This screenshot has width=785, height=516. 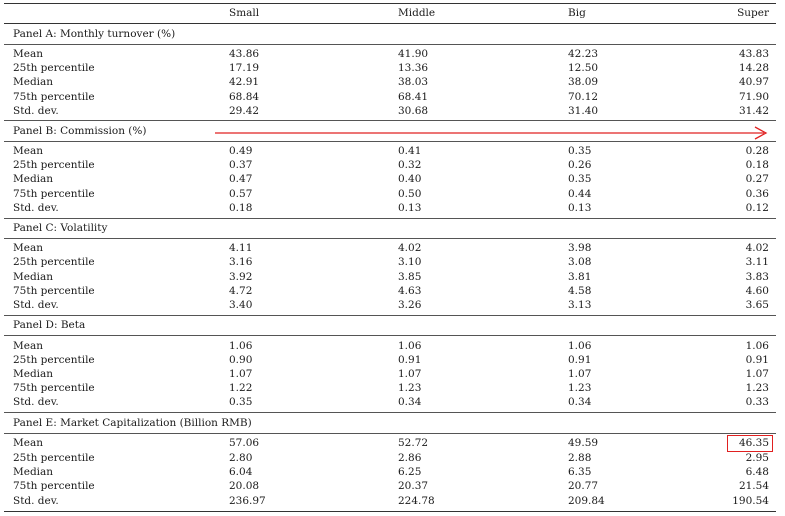 What do you see at coordinates (580, 277) in the screenshot?
I see `cell-big: 3.81` at bounding box center [580, 277].